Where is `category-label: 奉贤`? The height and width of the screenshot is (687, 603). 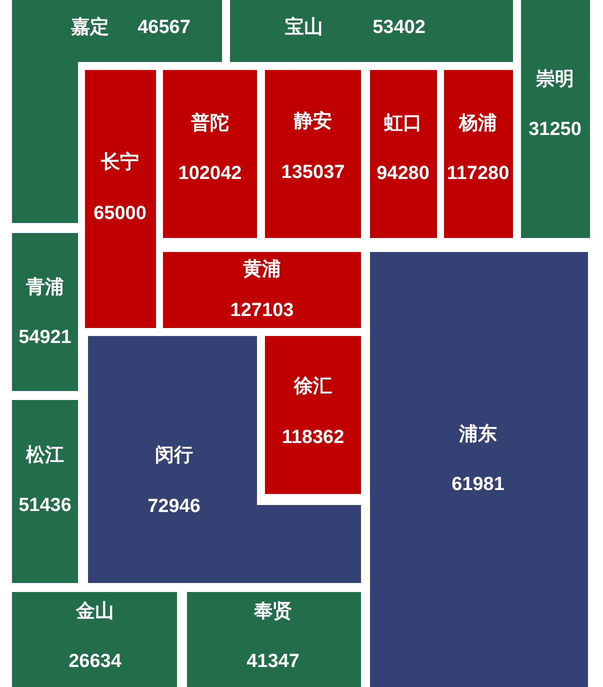
category-label: 奉贤 is located at coordinates (272, 611).